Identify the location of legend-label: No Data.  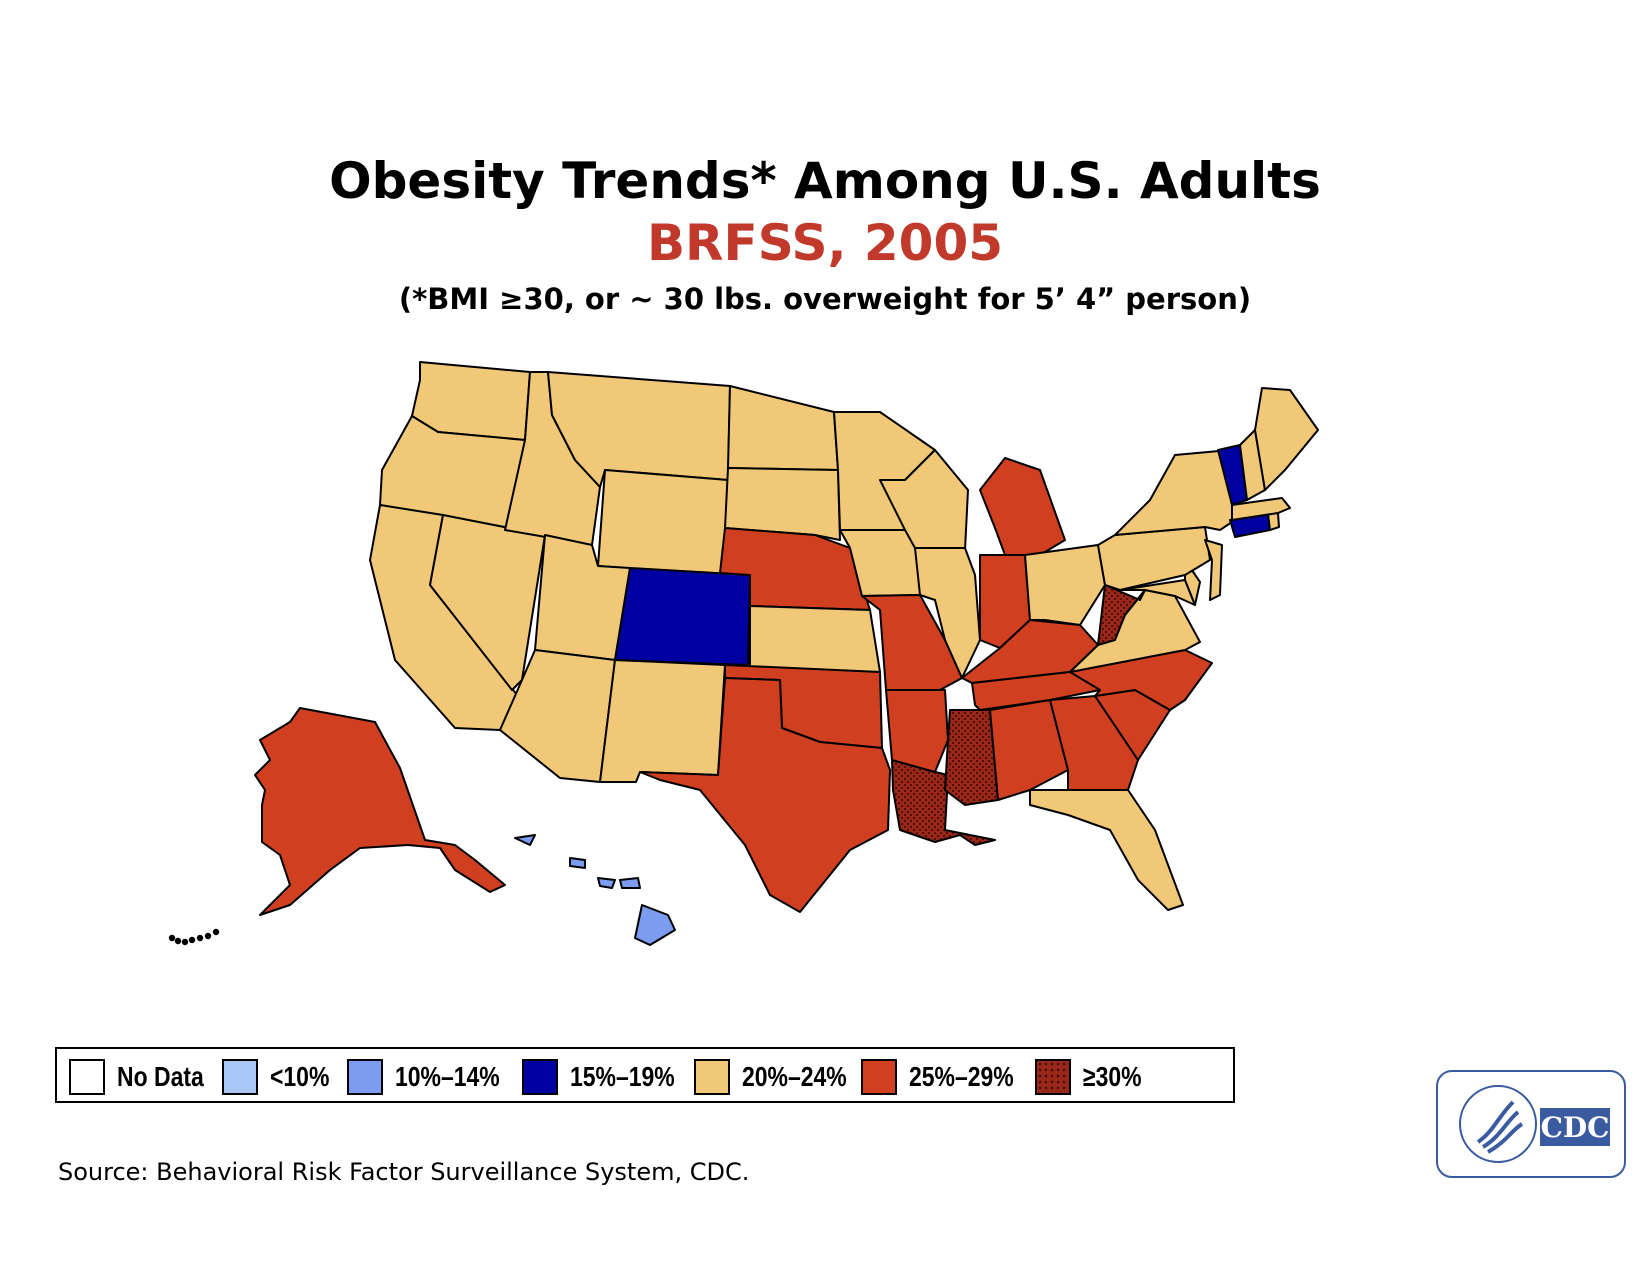
(160, 1076).